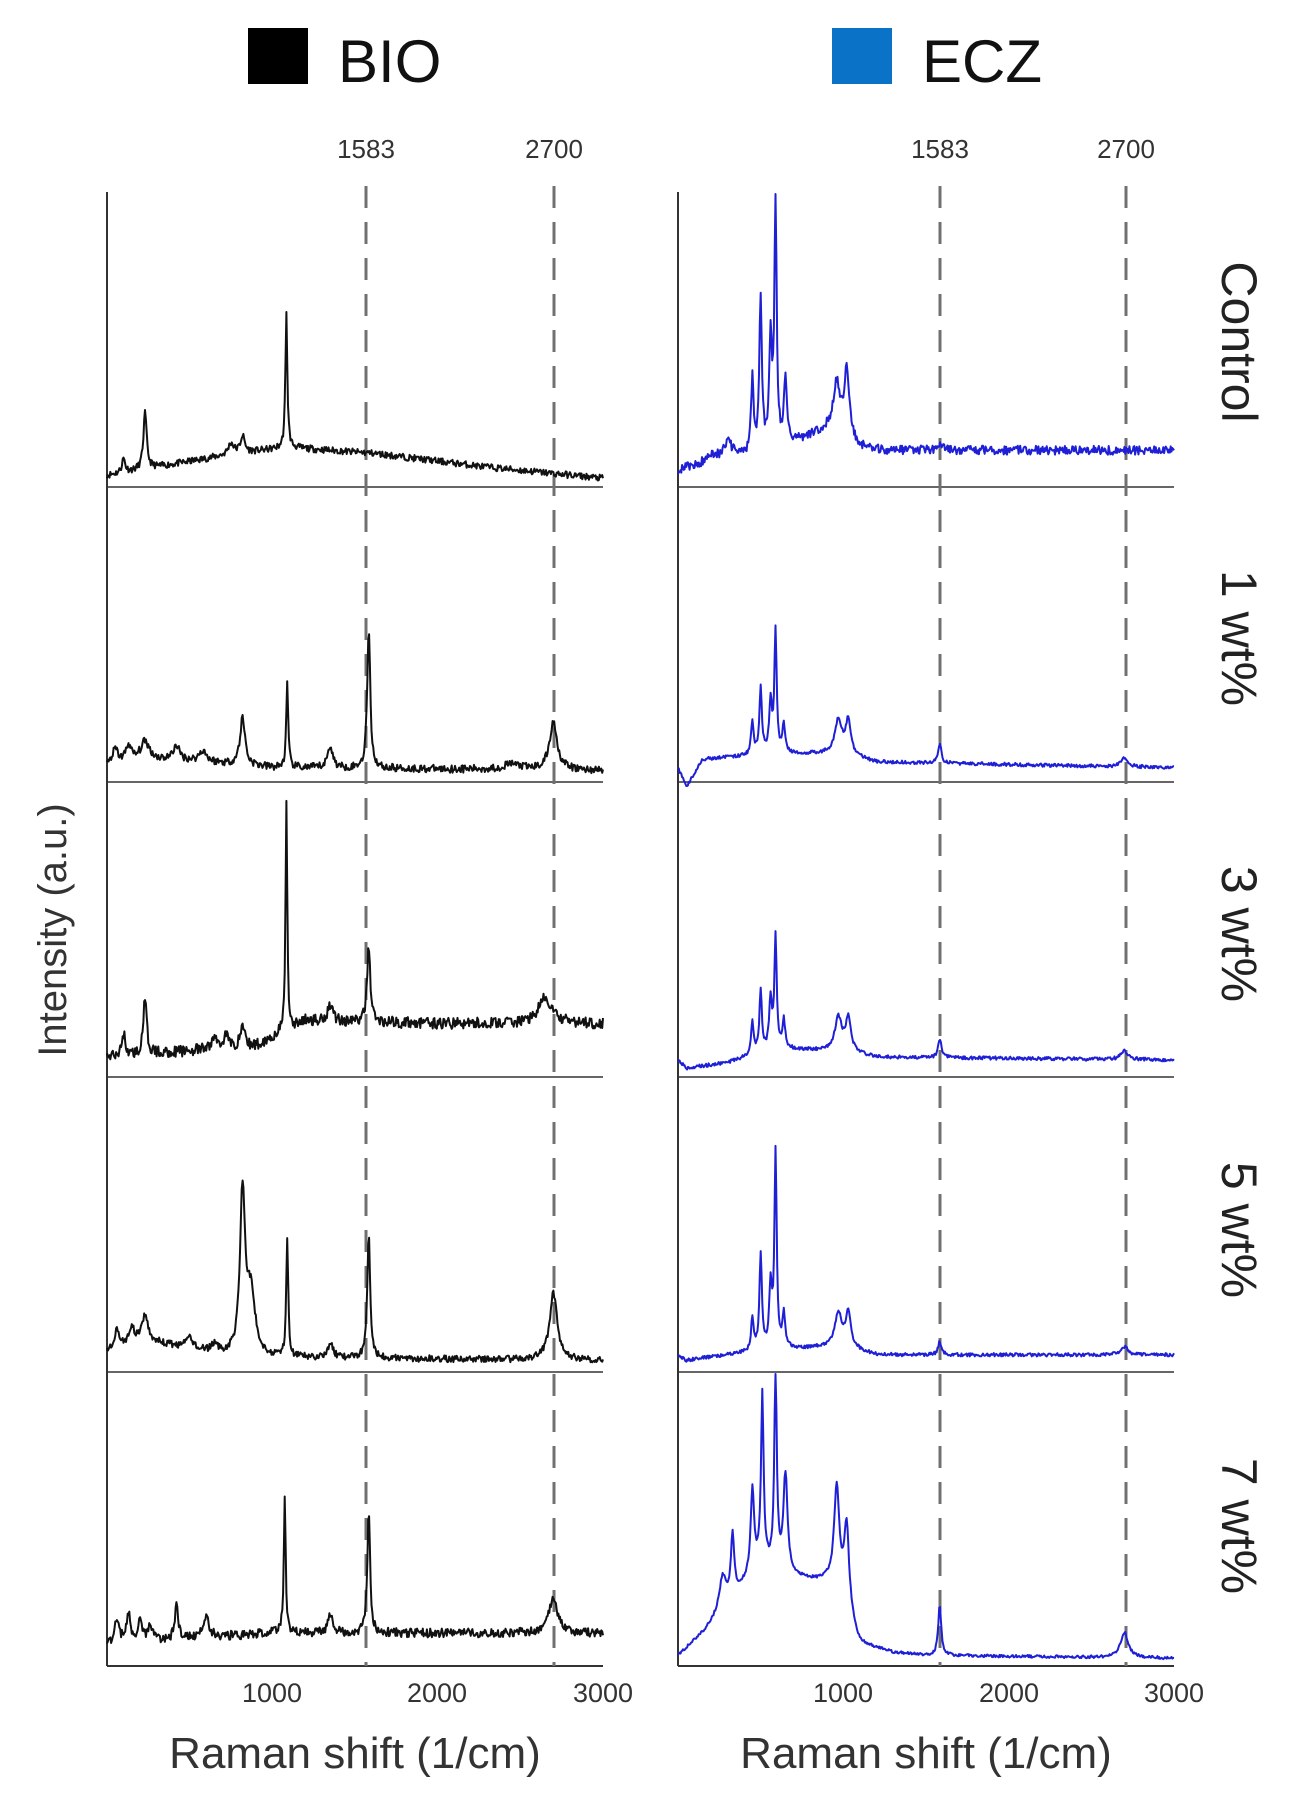 The height and width of the screenshot is (1804, 1309). Describe the element at coordinates (1126, 149) in the screenshot. I see `ref-label-2700-right: 2700` at that location.